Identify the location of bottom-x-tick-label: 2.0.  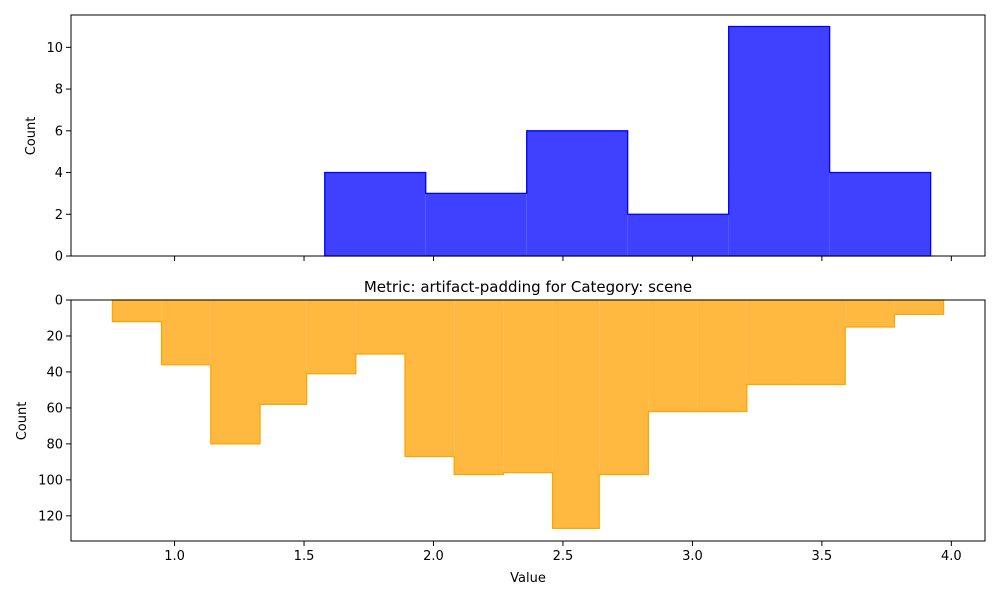
(433, 556).